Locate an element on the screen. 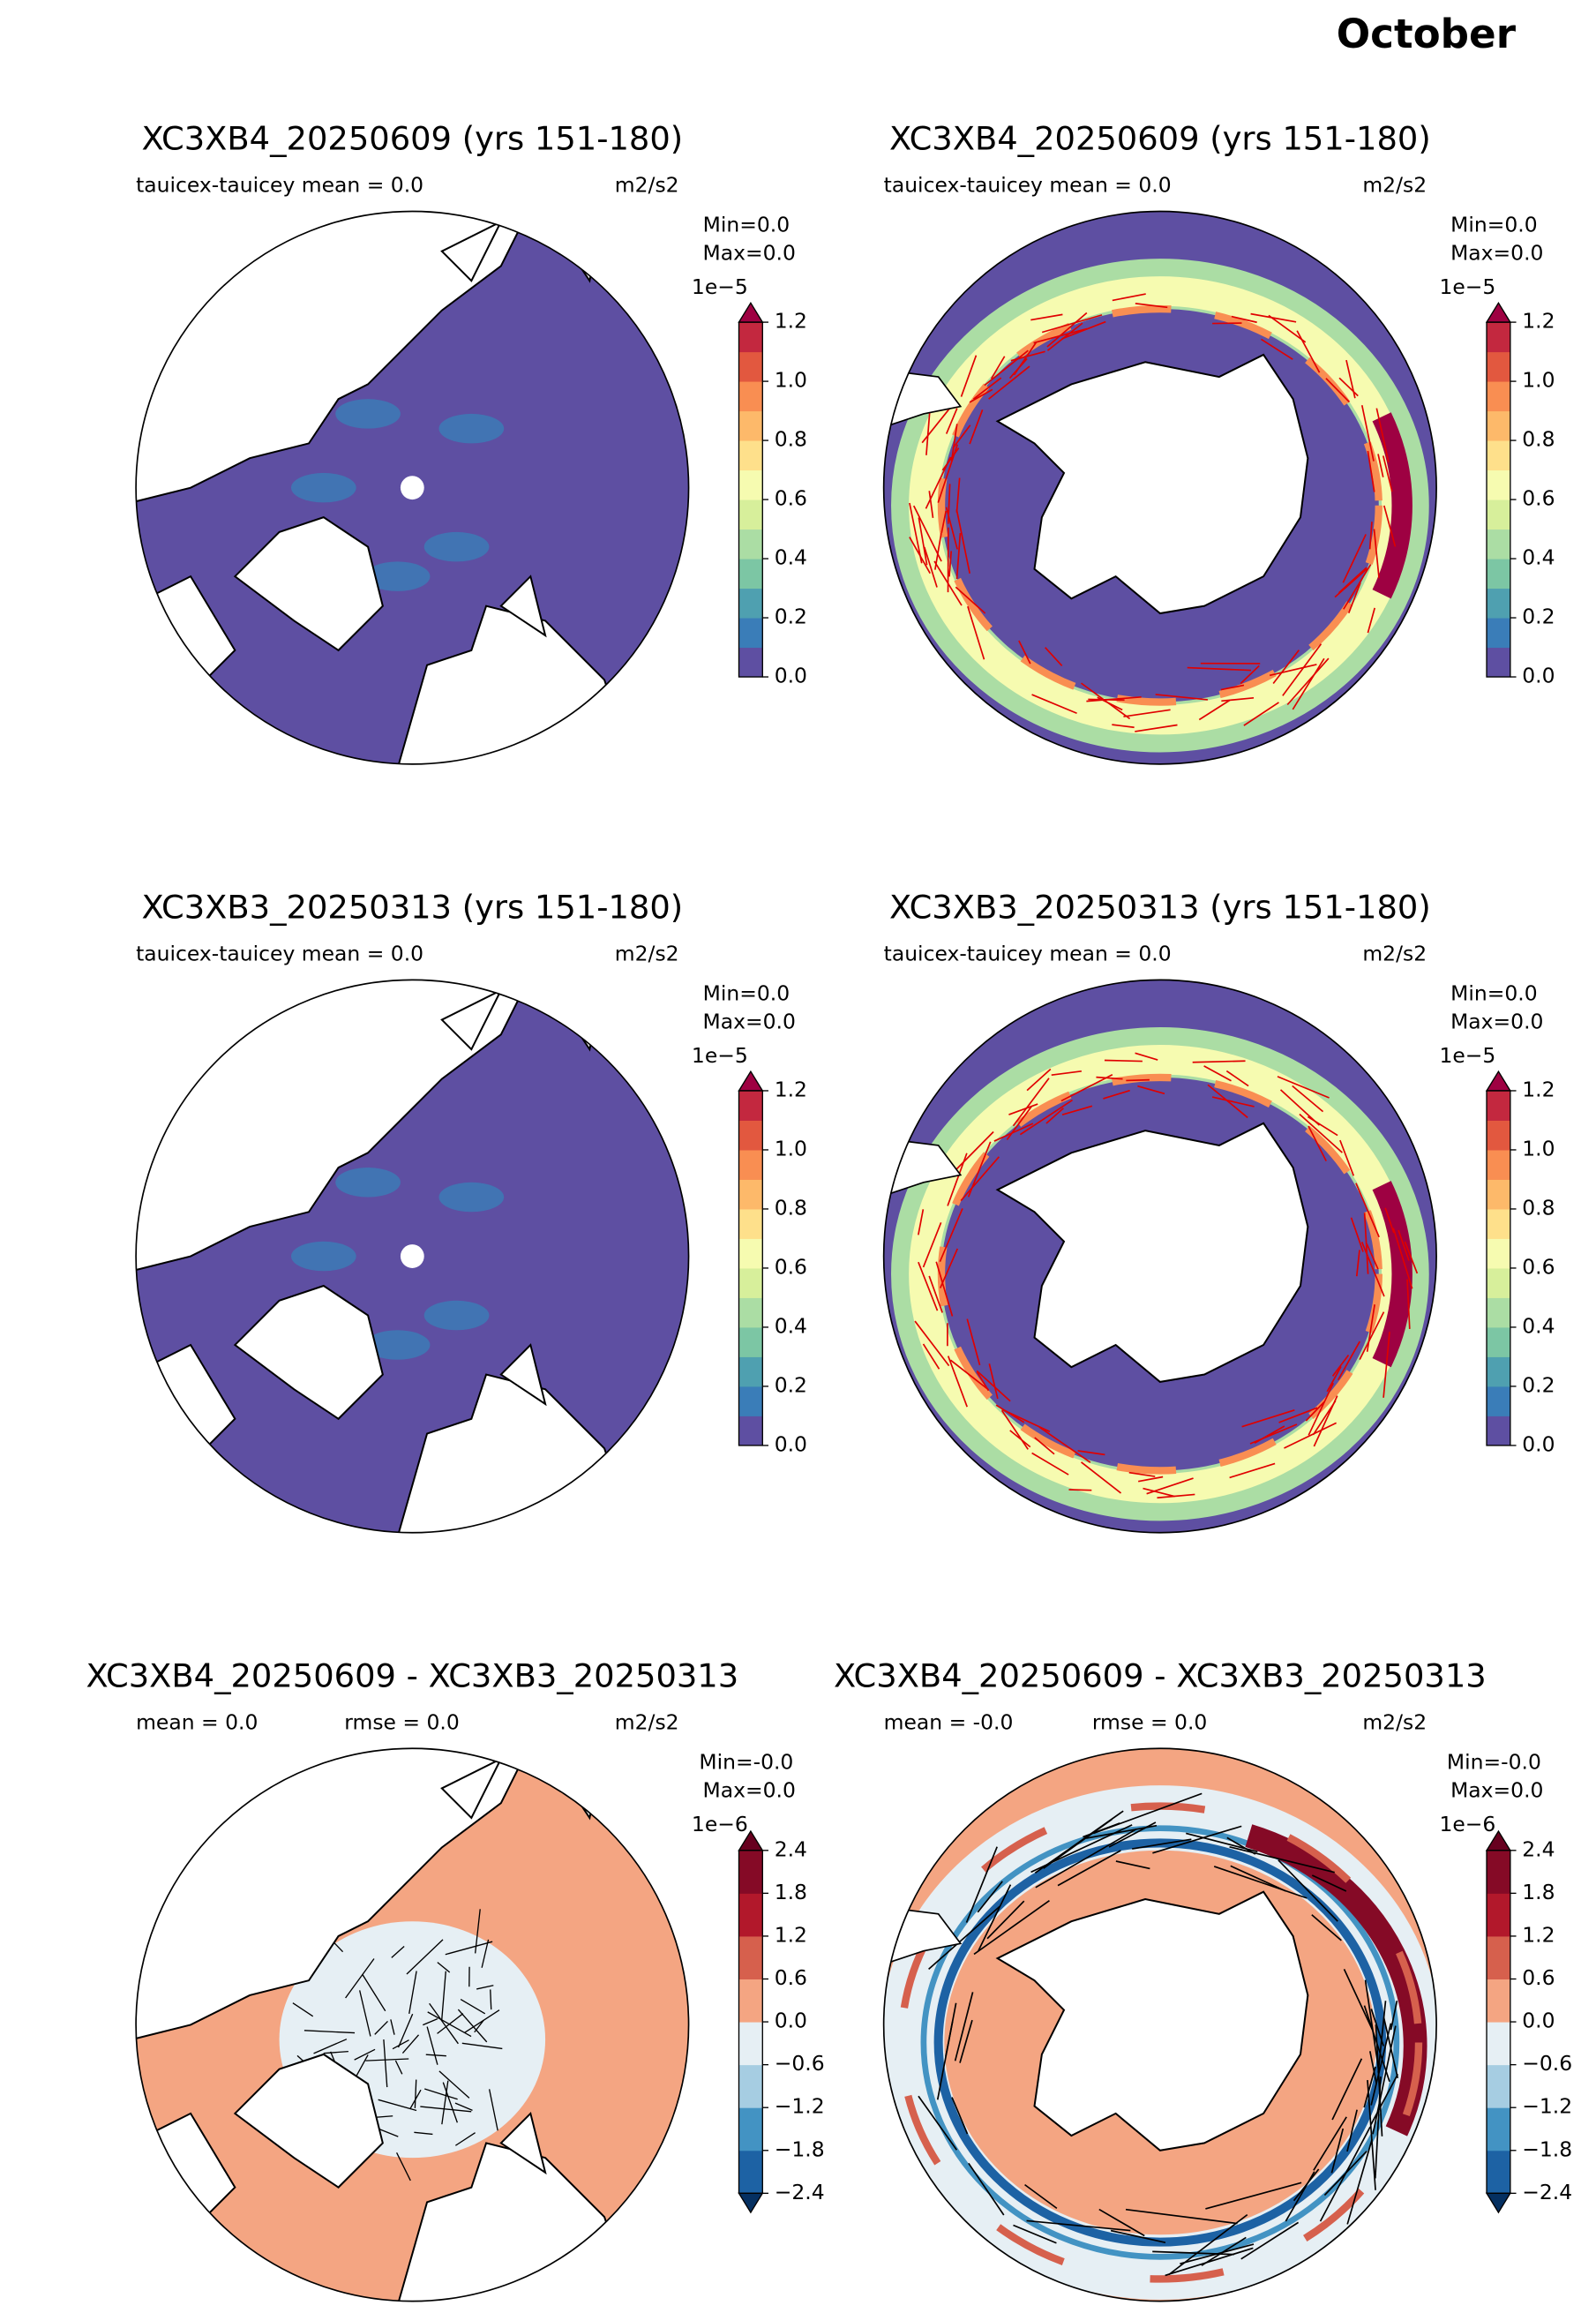  colorbar-tick-label: 1.0 is located at coordinates (1538, 1148).